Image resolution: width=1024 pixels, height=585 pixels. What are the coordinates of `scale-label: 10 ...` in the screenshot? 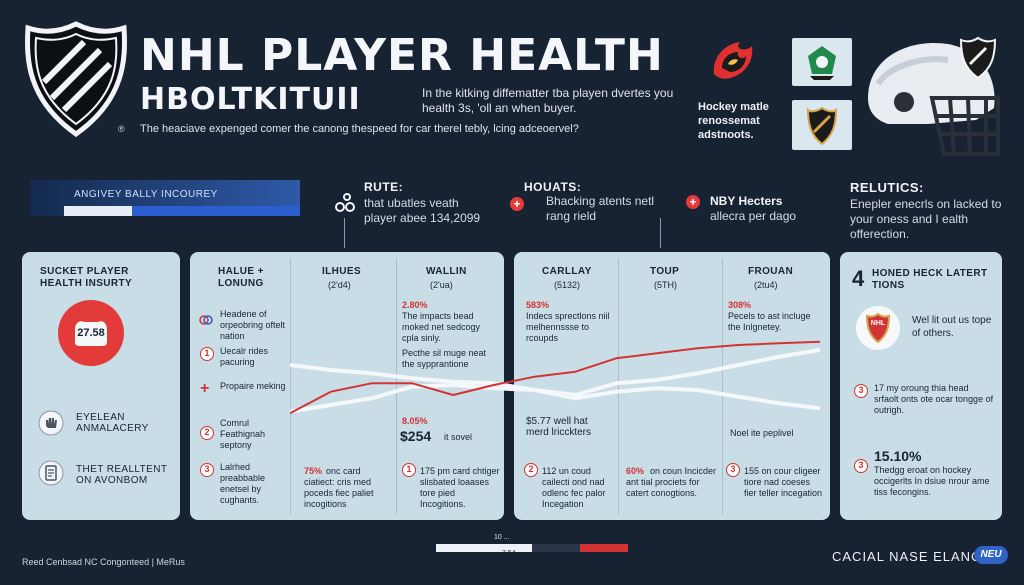 It's located at (502, 537).